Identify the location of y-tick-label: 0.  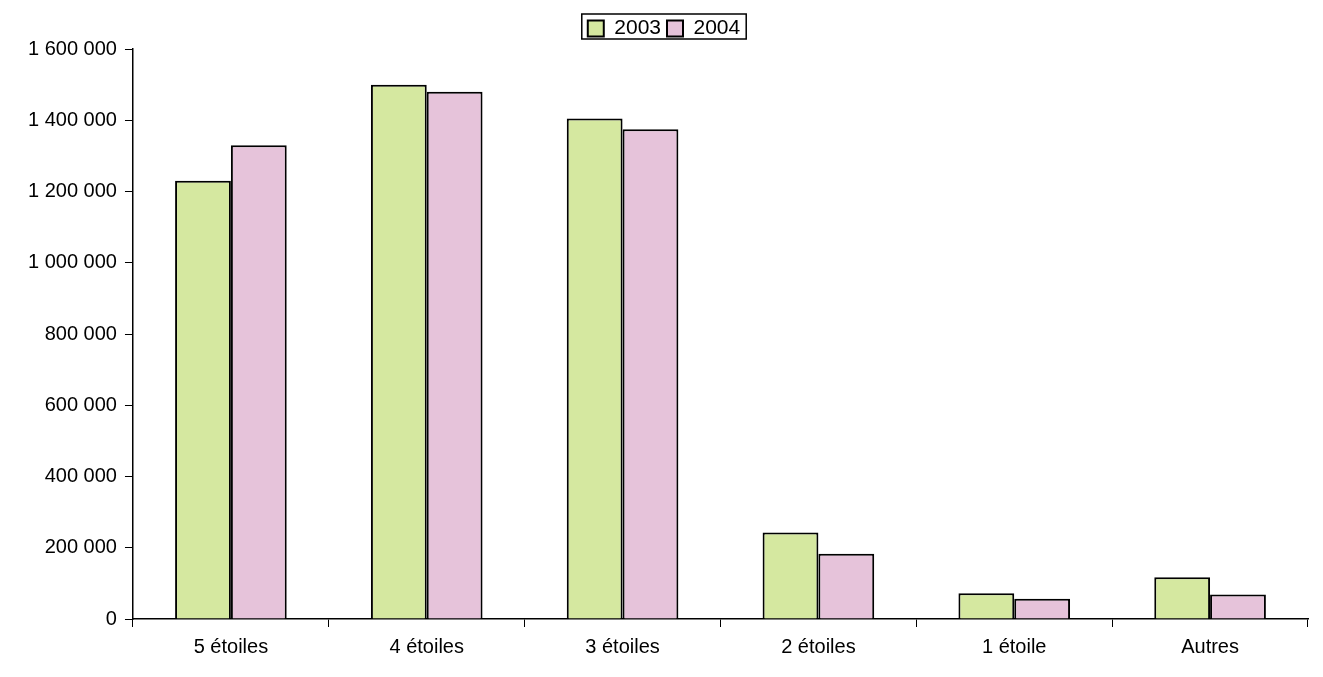
(111, 617).